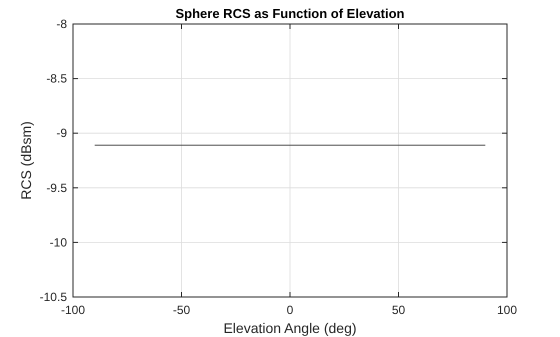 This screenshot has width=560, height=337. I want to click on x-tick-label: -50, so click(181, 310).